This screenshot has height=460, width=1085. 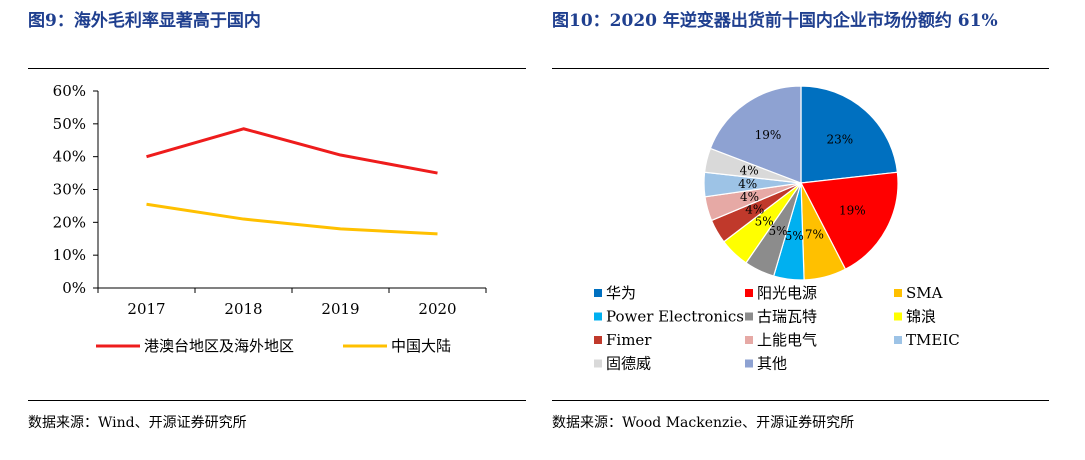 What do you see at coordinates (621, 293) in the screenshot?
I see `legend-label: 华为` at bounding box center [621, 293].